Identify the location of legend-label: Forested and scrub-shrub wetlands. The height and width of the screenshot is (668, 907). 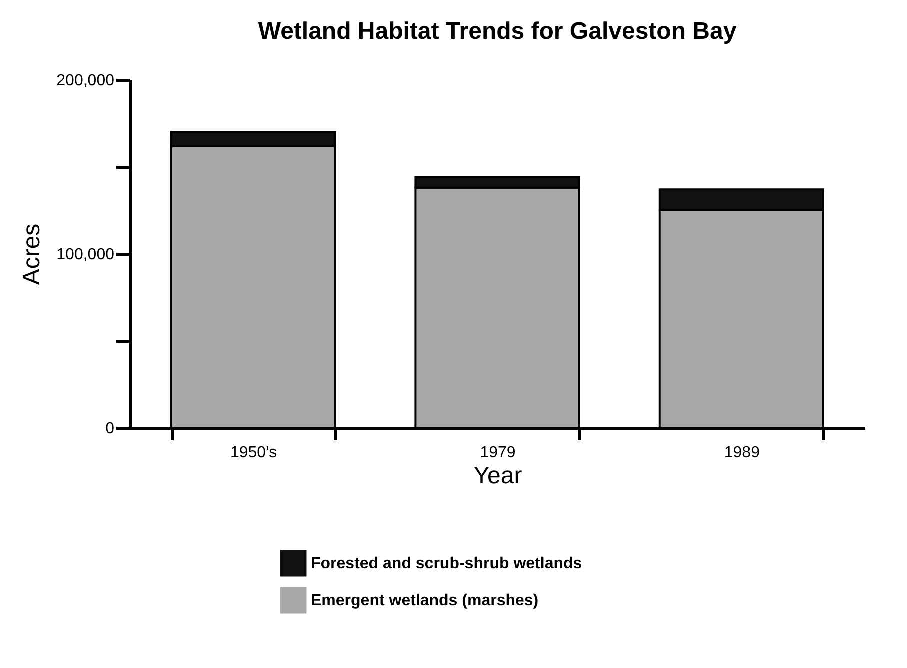
(446, 564).